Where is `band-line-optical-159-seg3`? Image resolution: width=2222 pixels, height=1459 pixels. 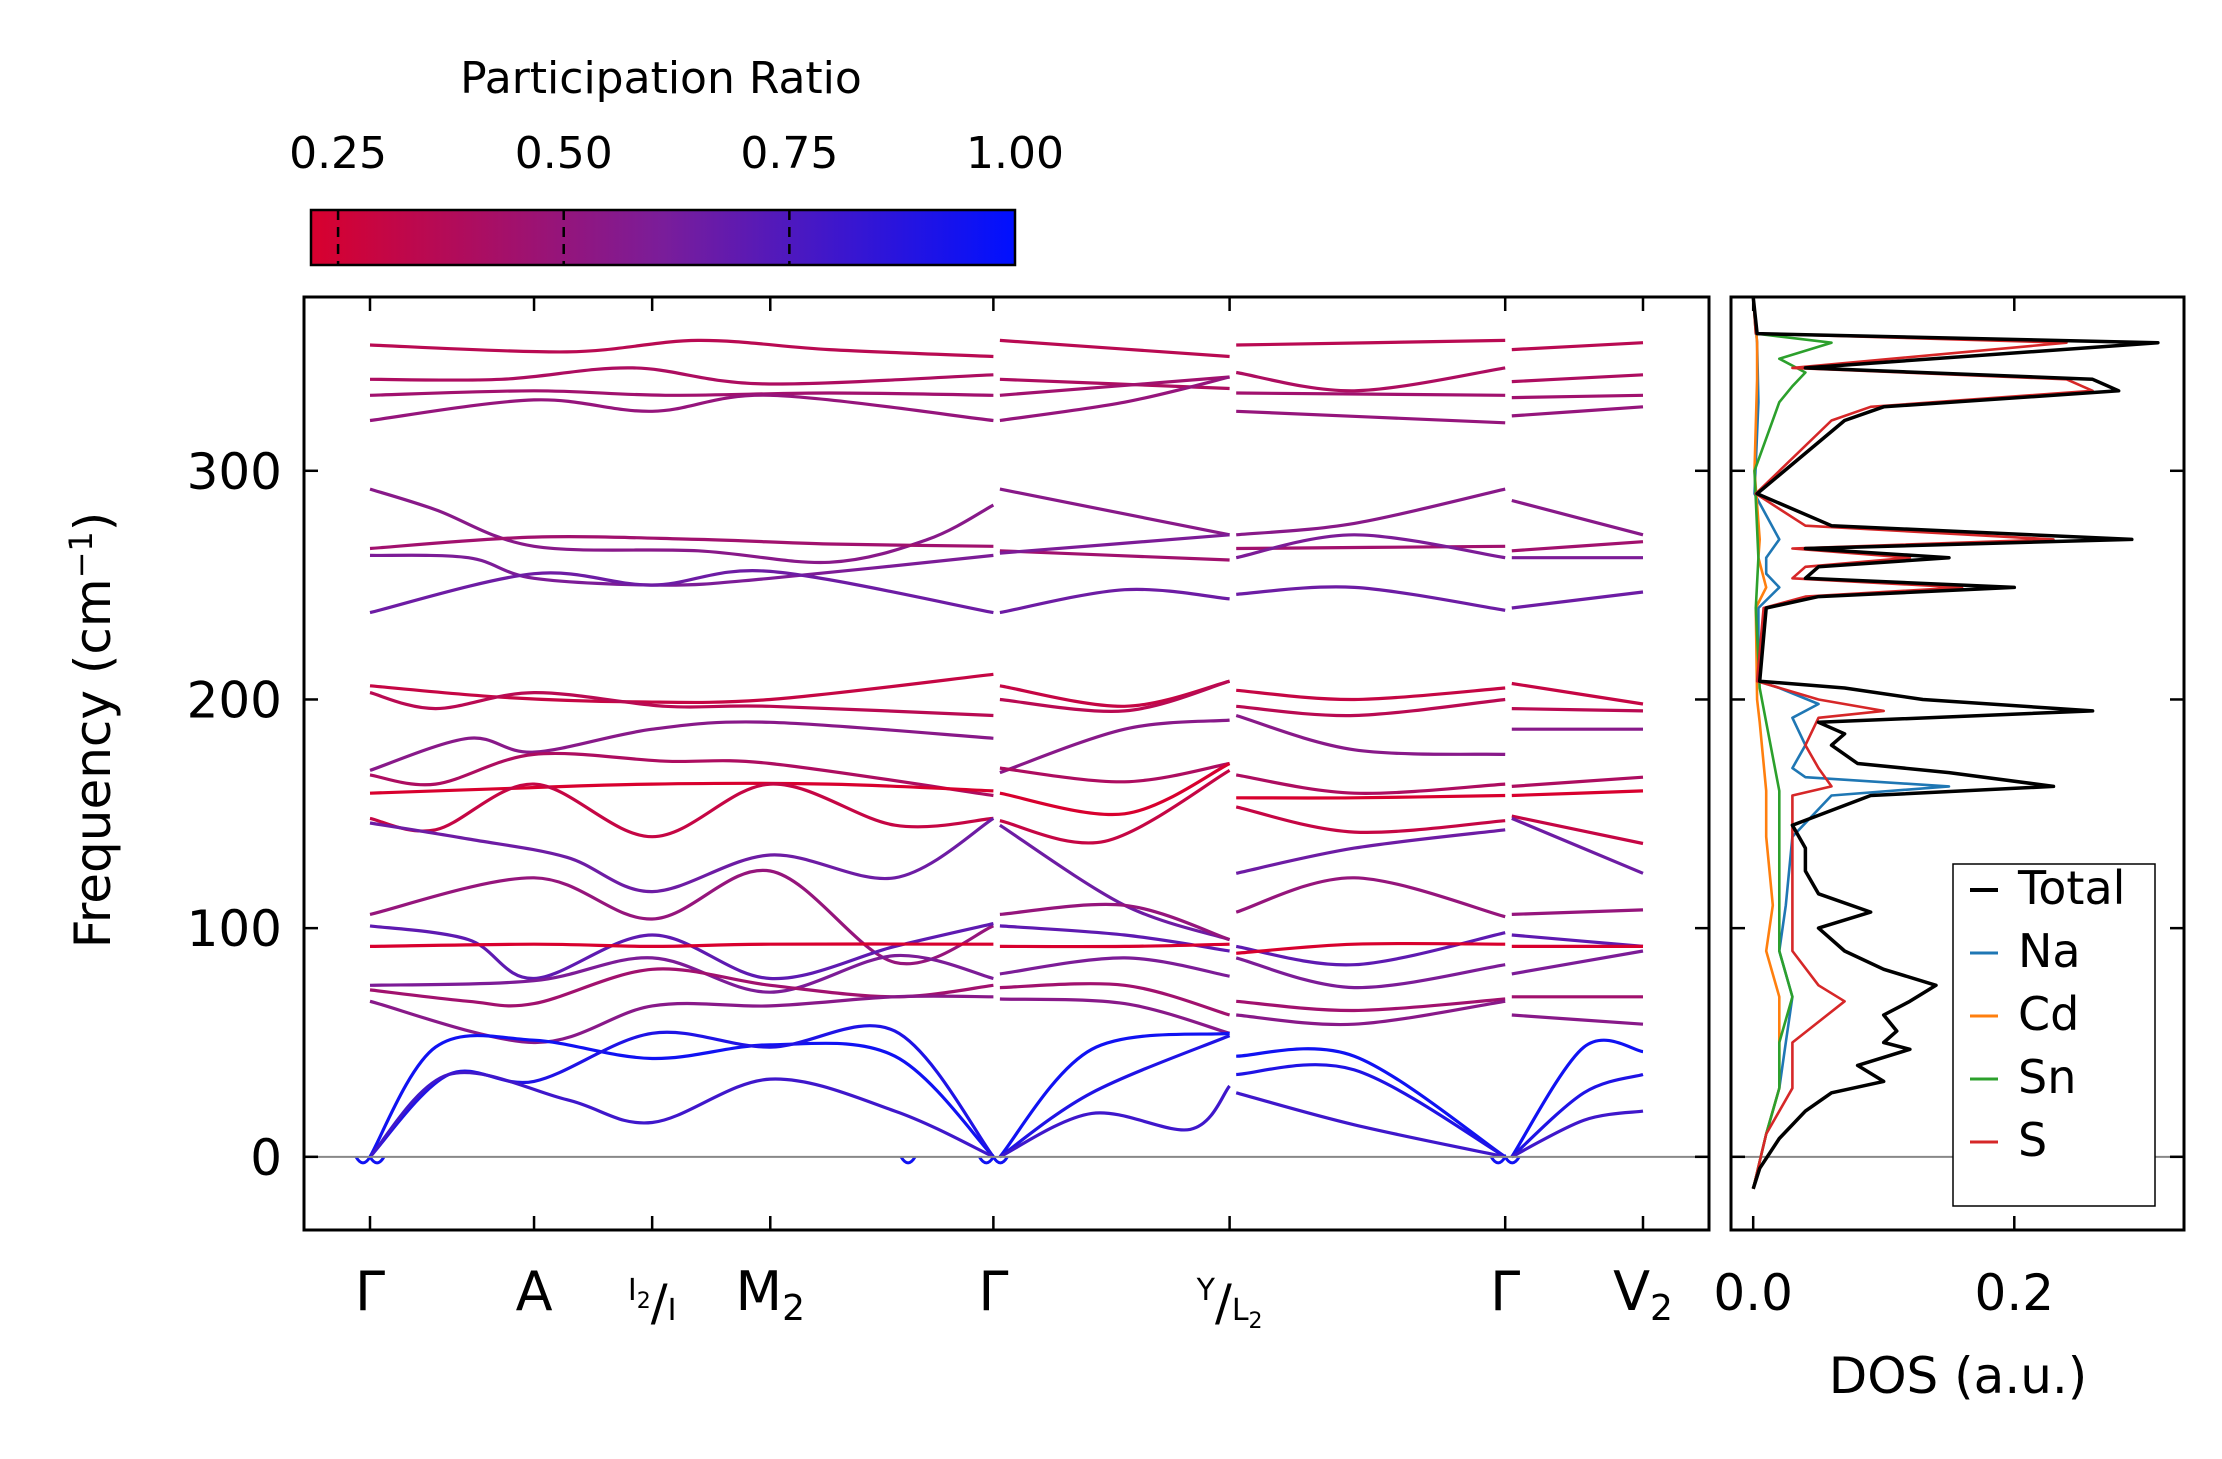
band-line-optical-159-seg3 is located at coordinates (1577, 793).